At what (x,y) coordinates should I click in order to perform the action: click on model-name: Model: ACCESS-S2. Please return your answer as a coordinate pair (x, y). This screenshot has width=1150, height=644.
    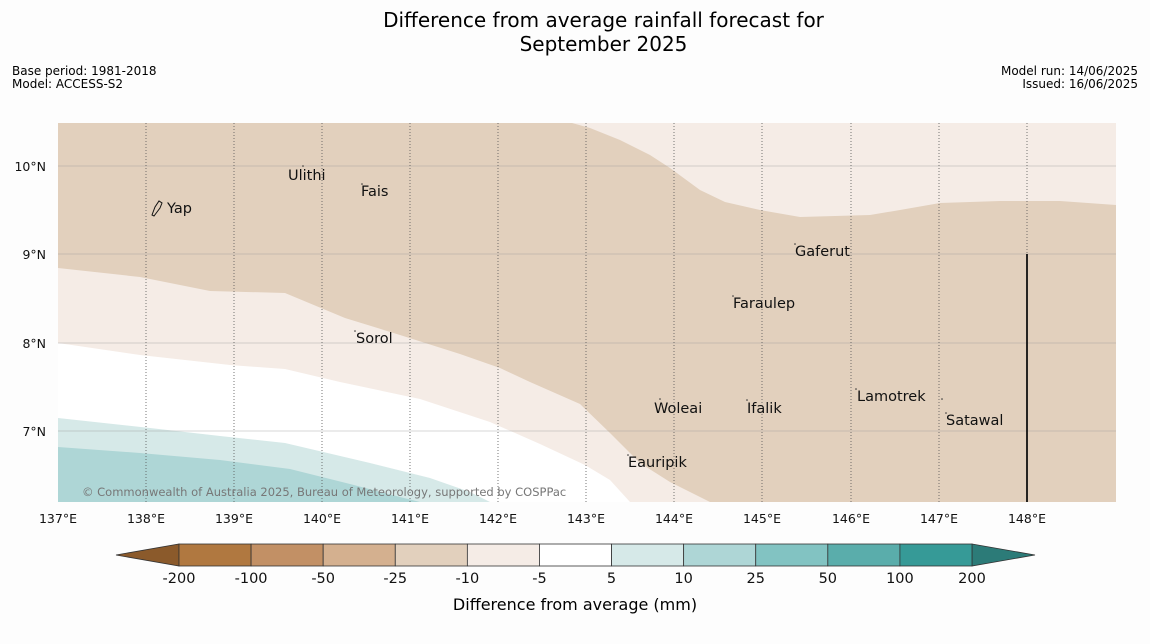
    Looking at the image, I should click on (68, 84).